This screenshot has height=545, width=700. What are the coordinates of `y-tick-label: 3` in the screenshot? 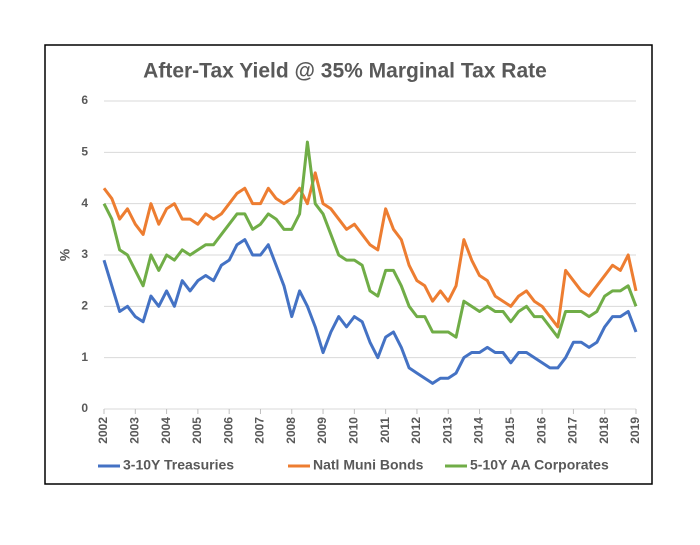 It's located at (84, 254).